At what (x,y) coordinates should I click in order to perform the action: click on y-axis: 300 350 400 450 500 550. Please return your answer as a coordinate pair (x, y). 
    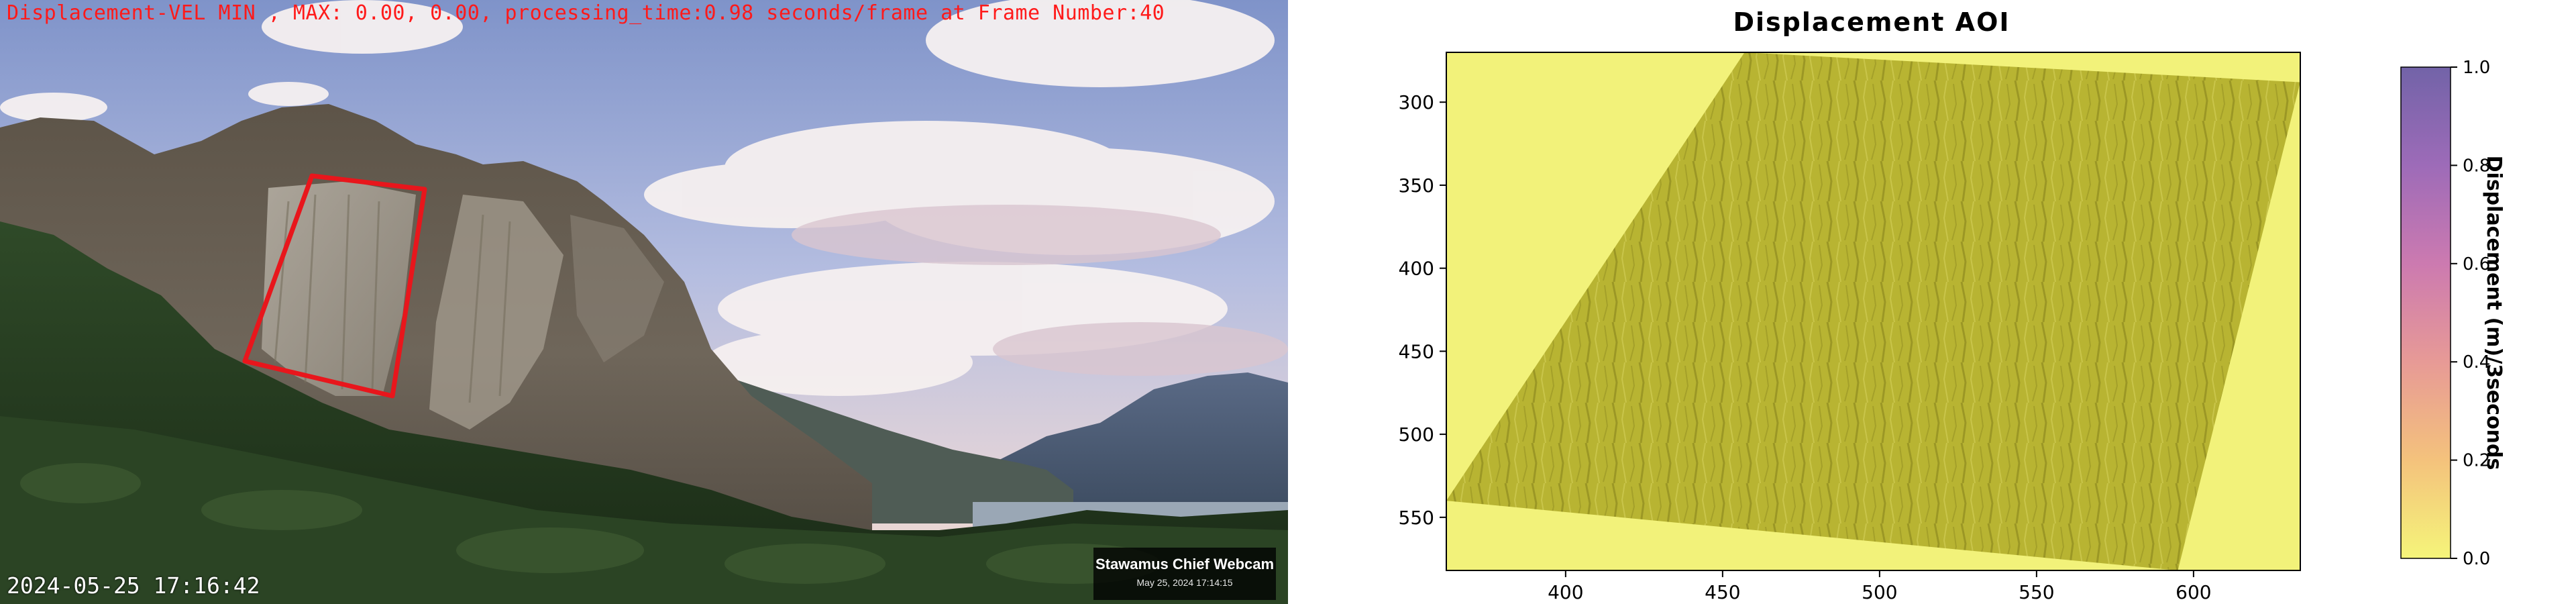
    Looking at the image, I should click on (1422, 310).